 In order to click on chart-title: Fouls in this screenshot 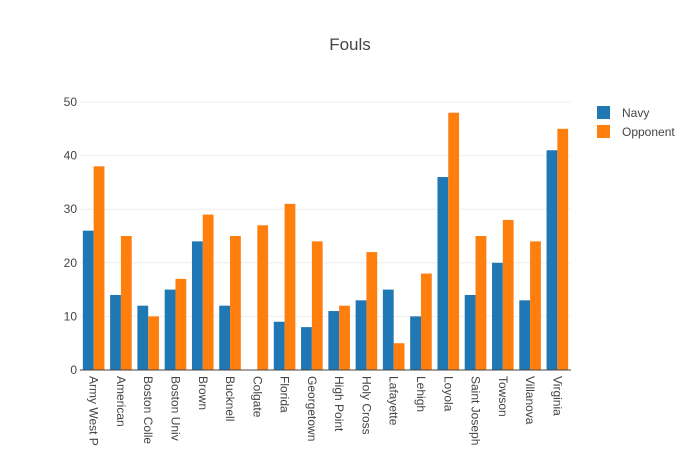, I will do `click(350, 44)`.